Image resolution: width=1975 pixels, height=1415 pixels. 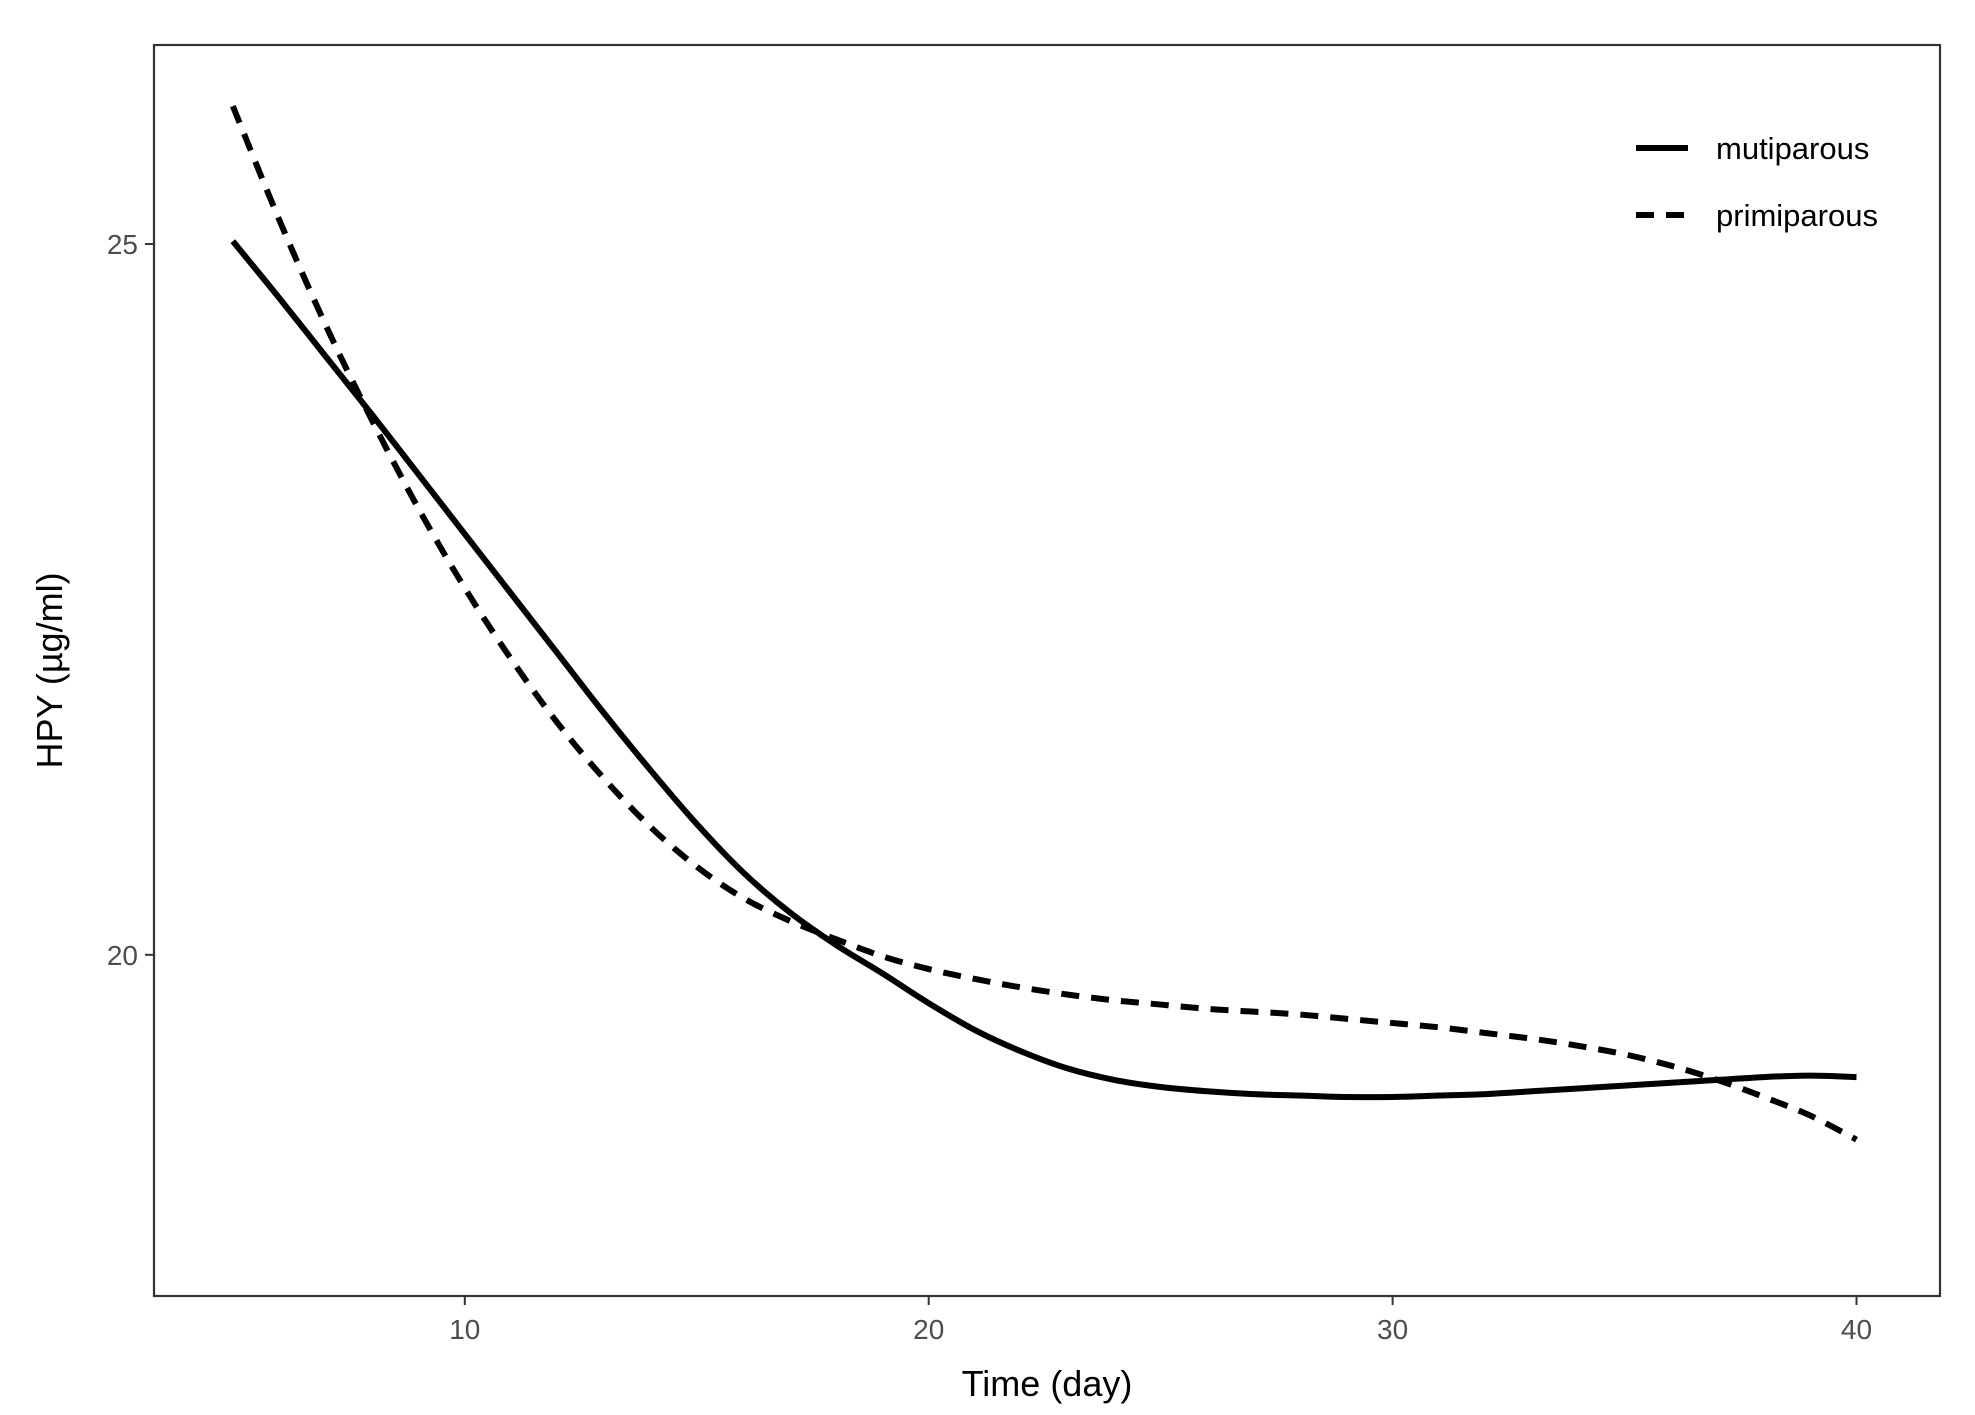 What do you see at coordinates (1792, 148) in the screenshot?
I see `legend-label-mutiparous: mutiparous` at bounding box center [1792, 148].